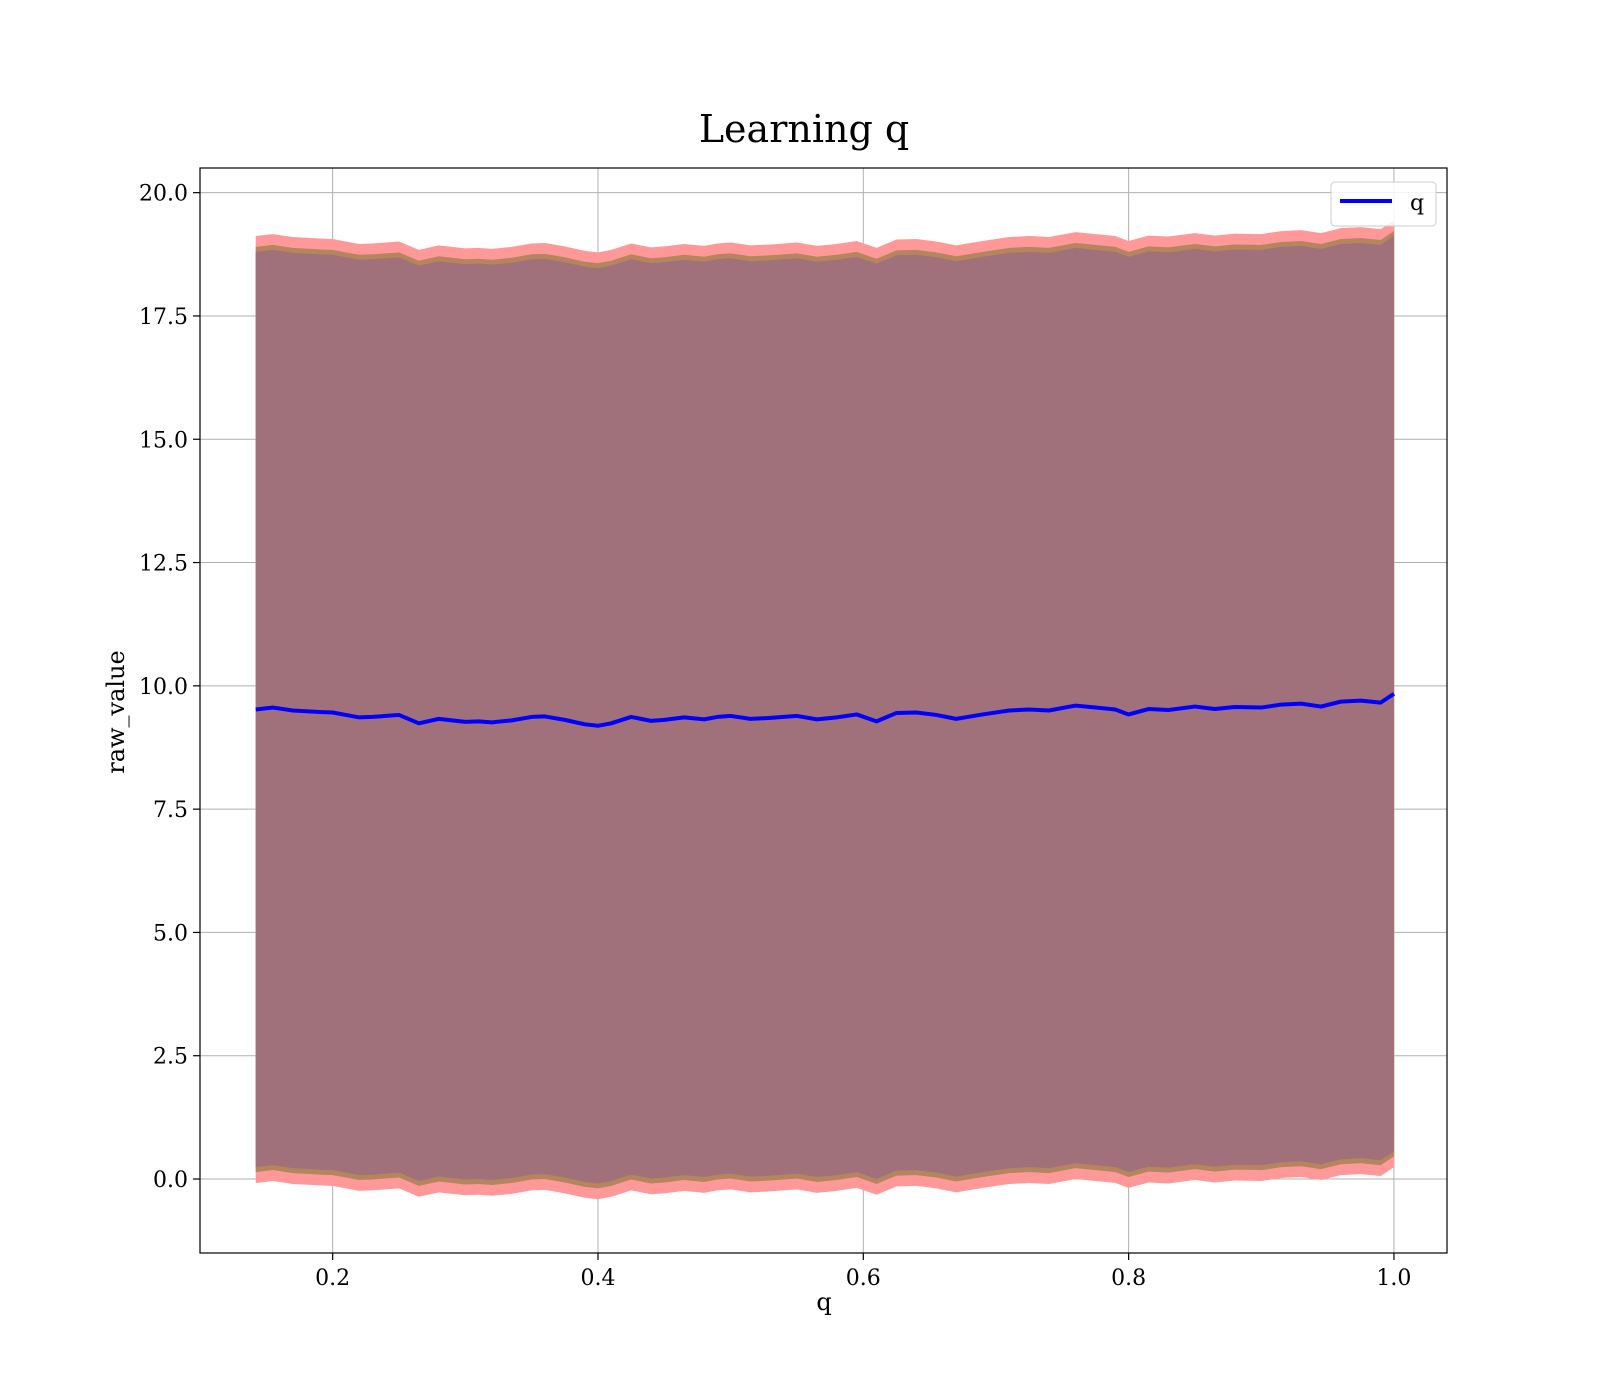  I want to click on x-axis: 0.2 0.4 0.6 0.8 1.0, so click(863, 1272).